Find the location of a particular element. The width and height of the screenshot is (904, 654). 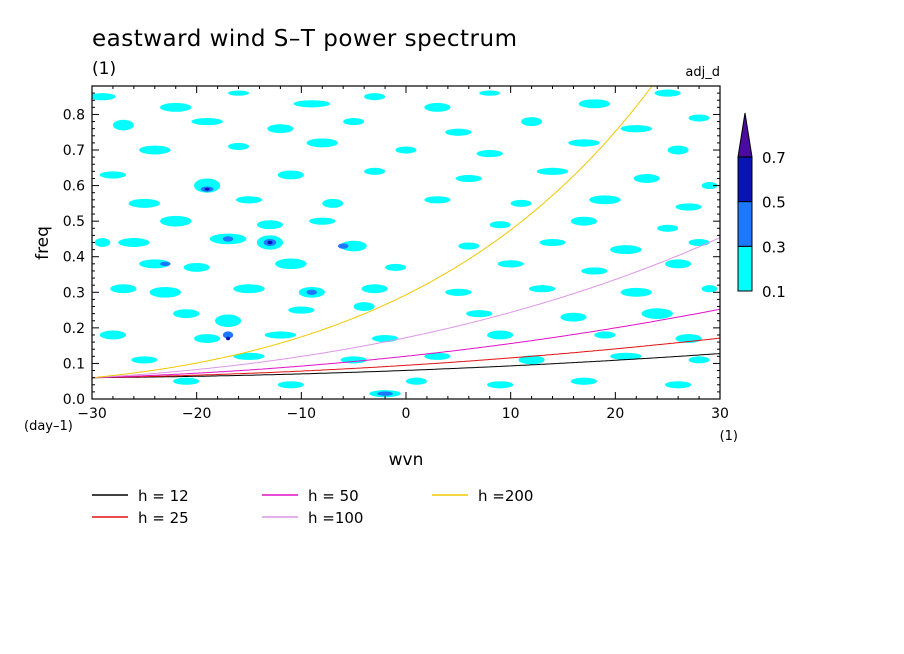

chart-tag: adj_d is located at coordinates (702, 72).